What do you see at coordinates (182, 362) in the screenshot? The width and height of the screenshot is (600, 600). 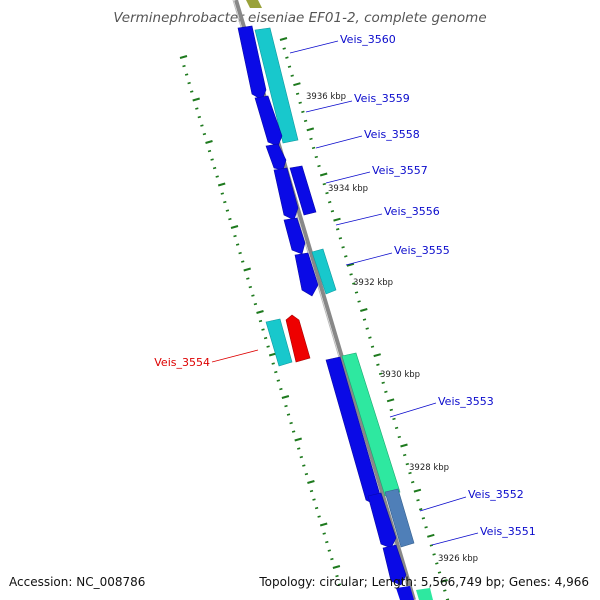 I see `gene-label-veis-3554: Veis_3554` at bounding box center [182, 362].